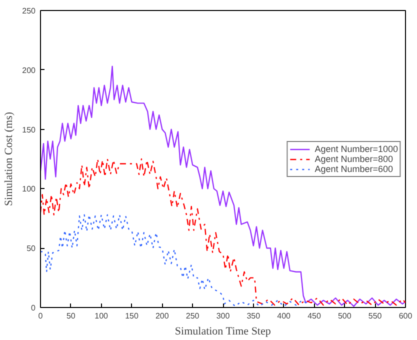 The image size is (417, 340). Describe the element at coordinates (193, 316) in the screenshot. I see `x-tick-label: 250` at that location.